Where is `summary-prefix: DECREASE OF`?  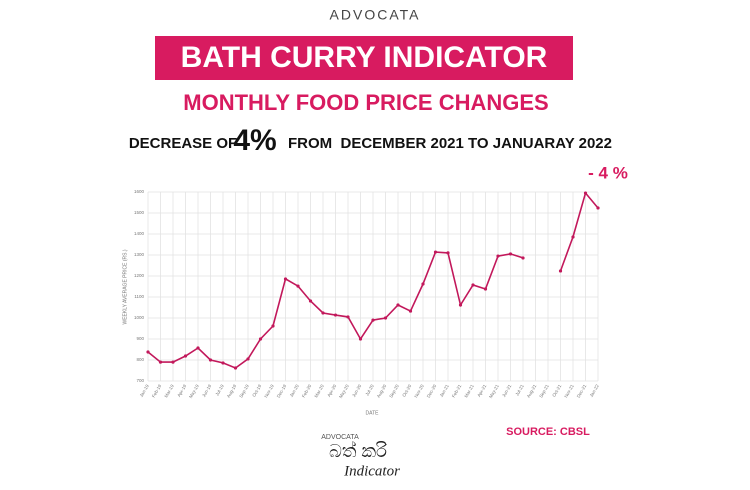 summary-prefix: DECREASE OF is located at coordinates (183, 143).